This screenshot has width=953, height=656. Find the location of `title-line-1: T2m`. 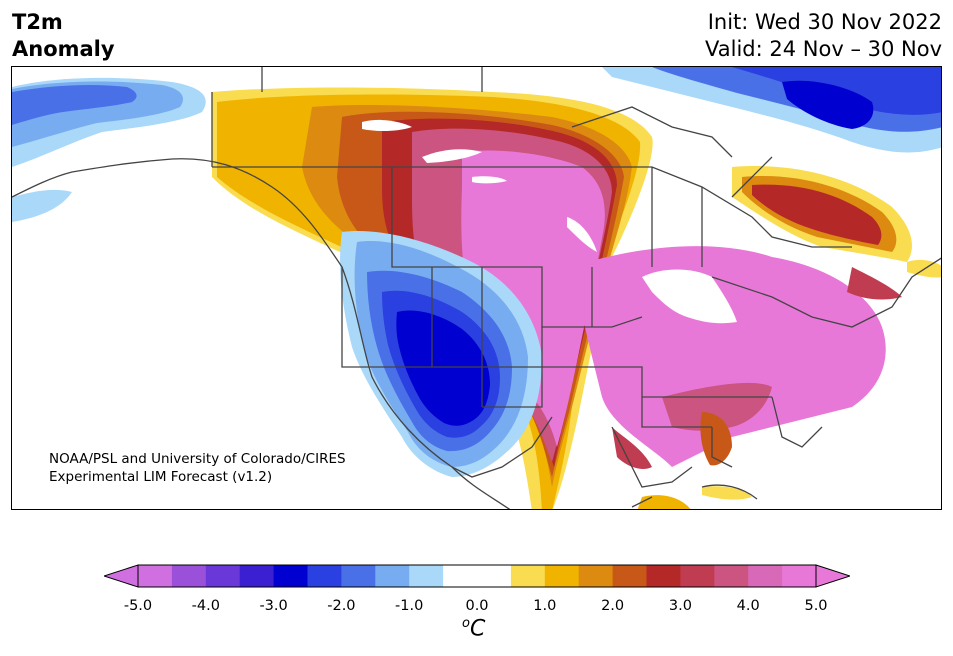

title-line-1: T2m is located at coordinates (37, 22).